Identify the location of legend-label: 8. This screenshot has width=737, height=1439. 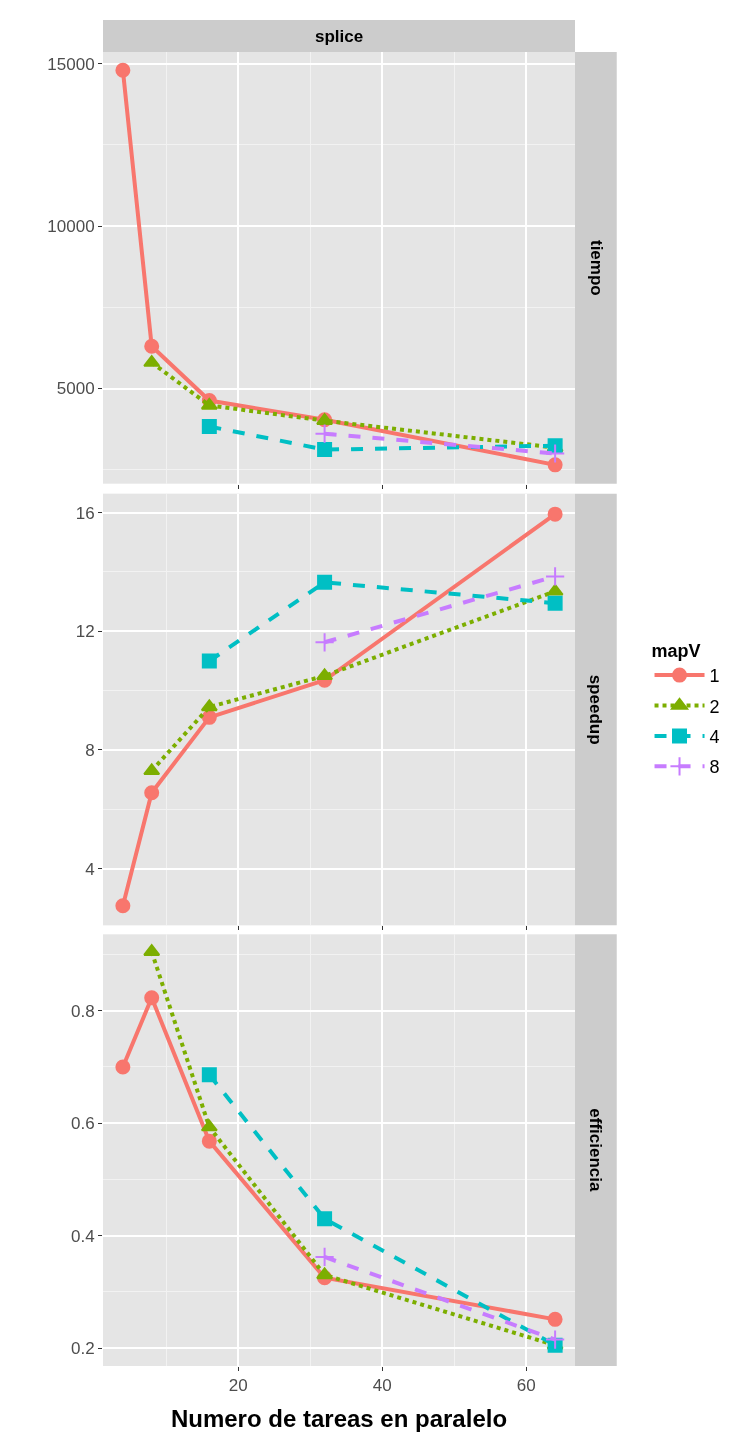
(714, 767).